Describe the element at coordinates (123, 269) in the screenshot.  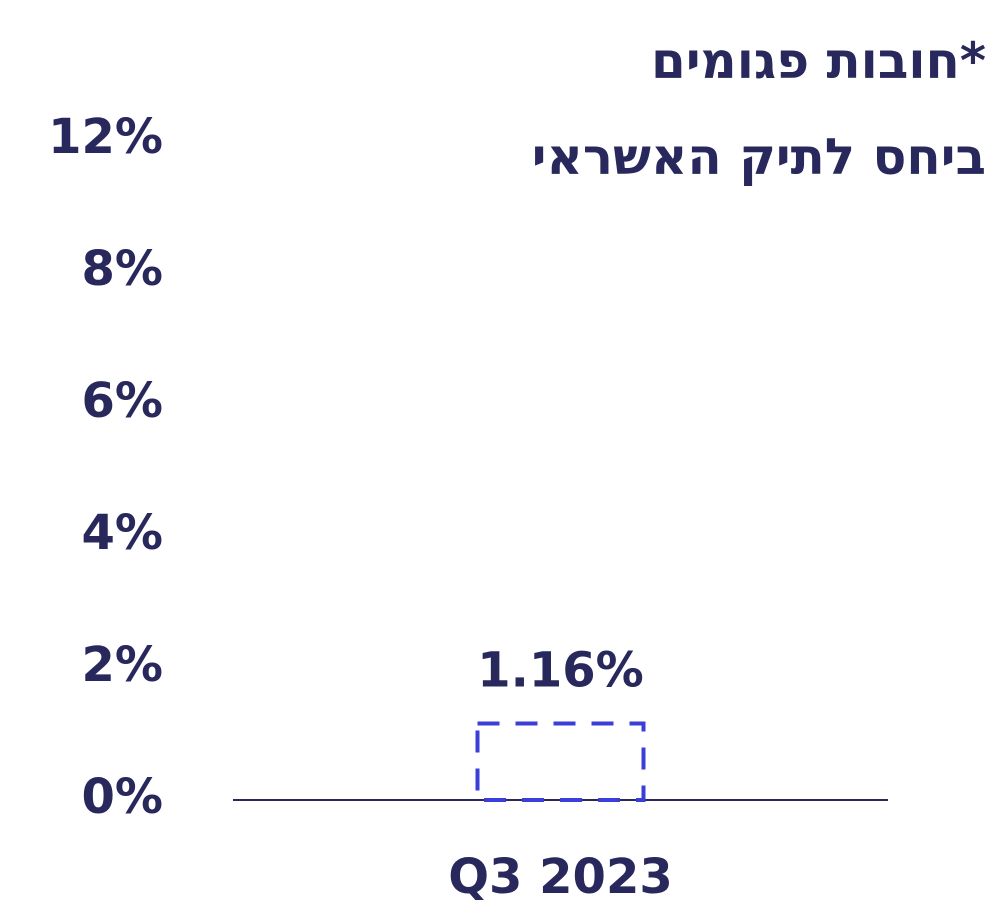
I see `y-tick-label: 8%` at that location.